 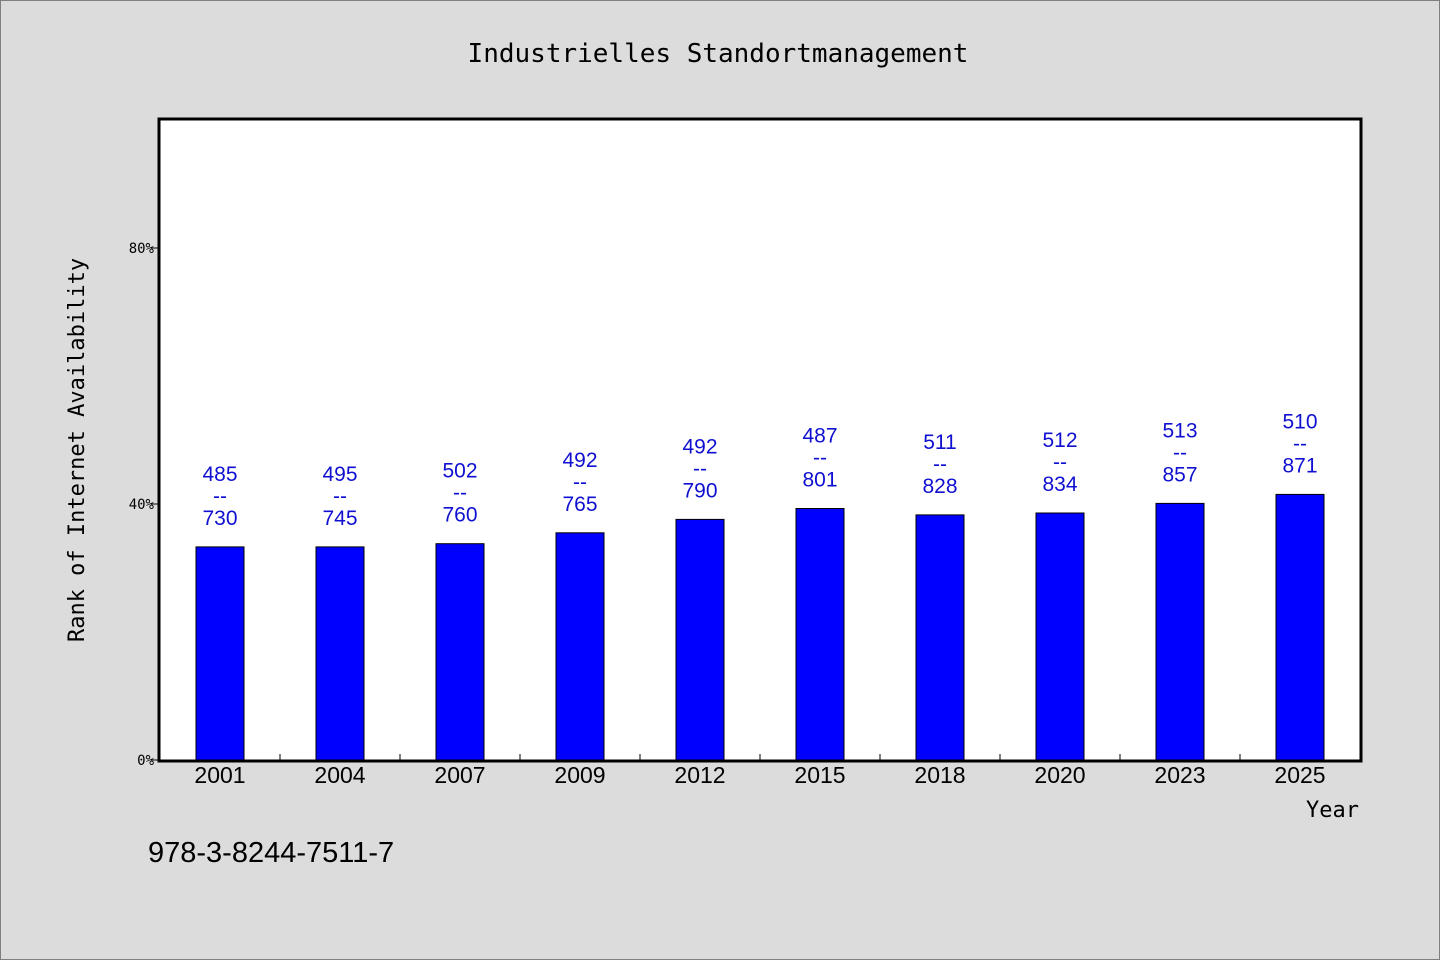 I want to click on bar-label-top: 513, so click(x=1179, y=430).